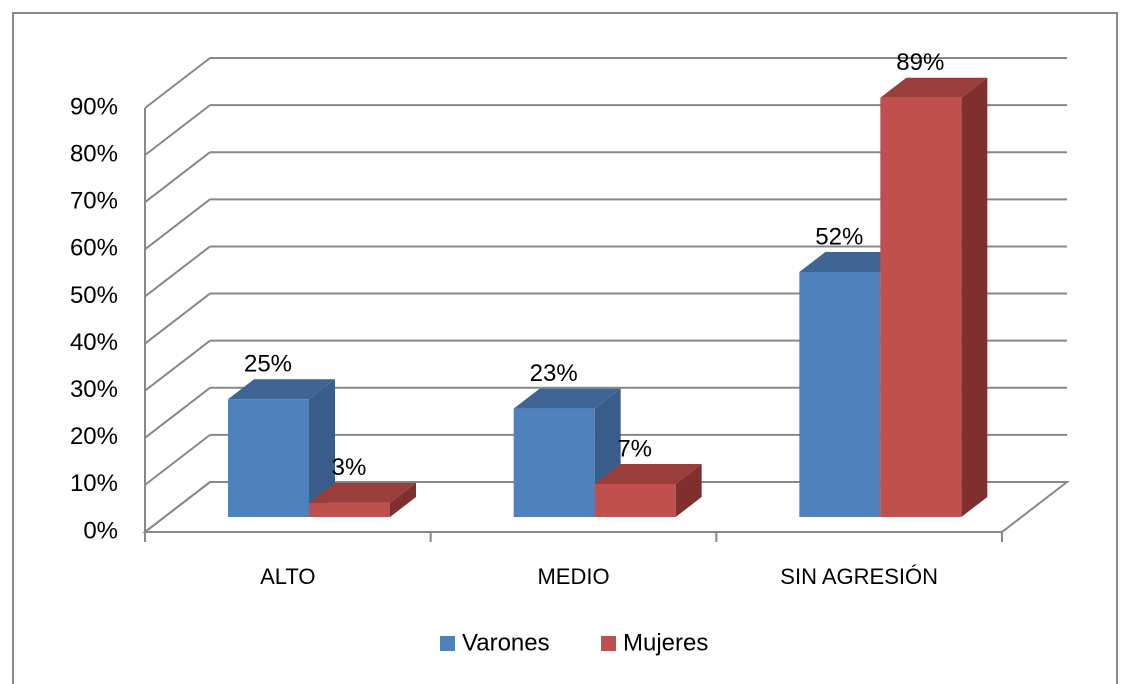 The width and height of the screenshot is (1130, 684). Describe the element at coordinates (634, 448) in the screenshot. I see `data-label: 7%` at that location.